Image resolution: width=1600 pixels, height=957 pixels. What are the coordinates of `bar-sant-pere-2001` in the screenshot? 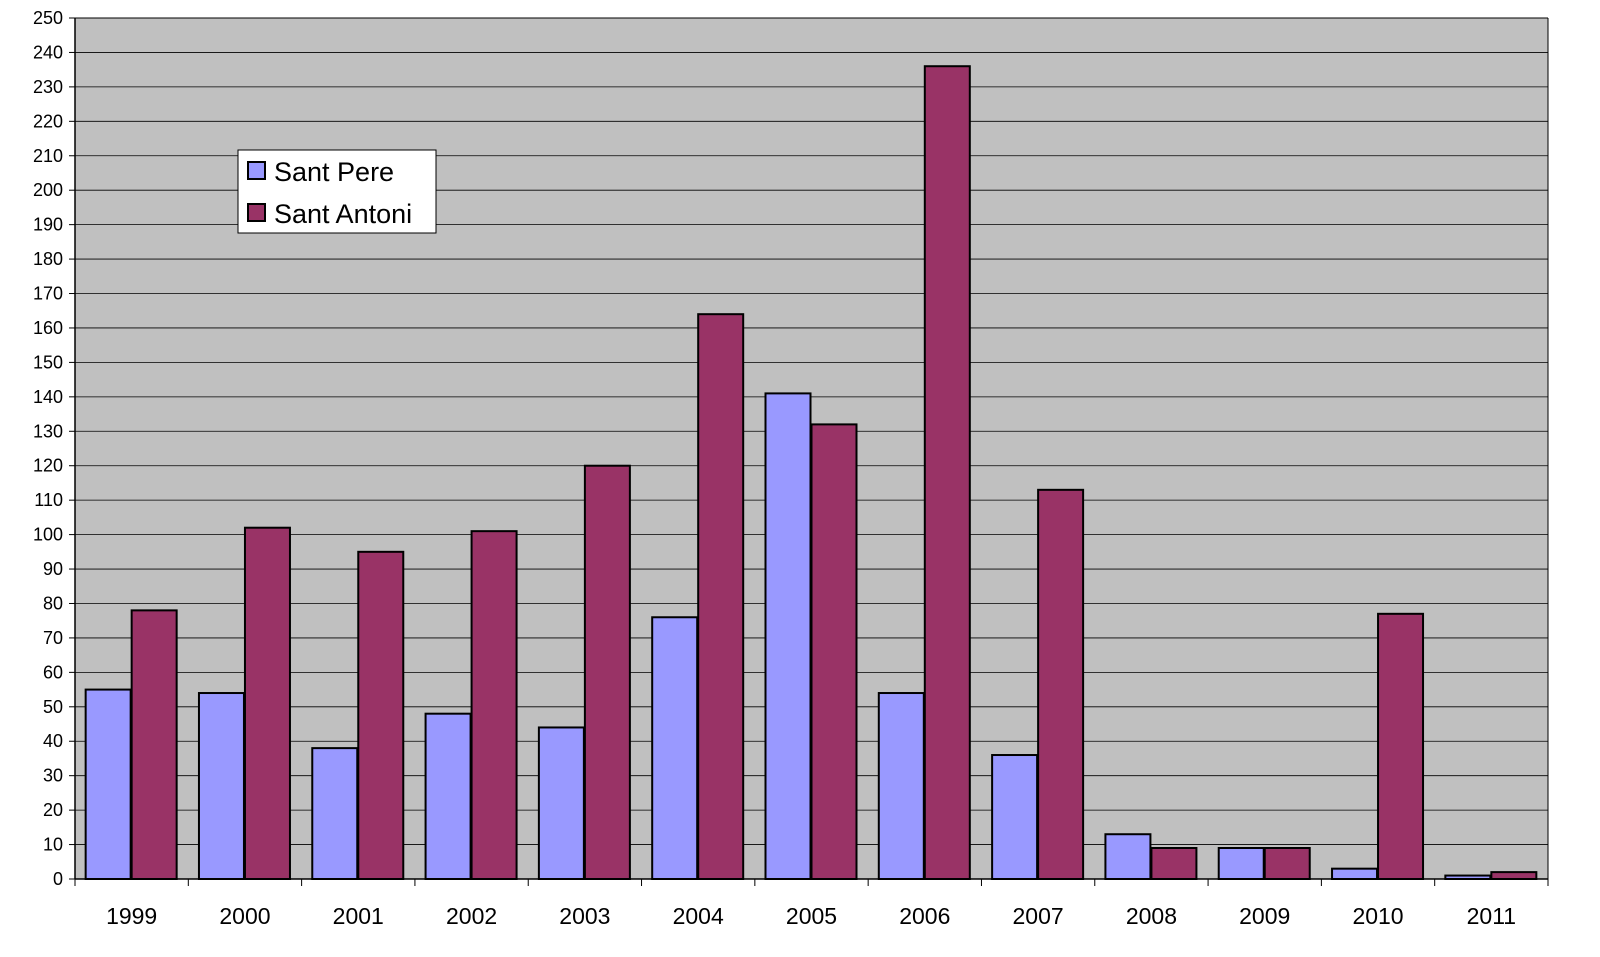 It's located at (335, 813).